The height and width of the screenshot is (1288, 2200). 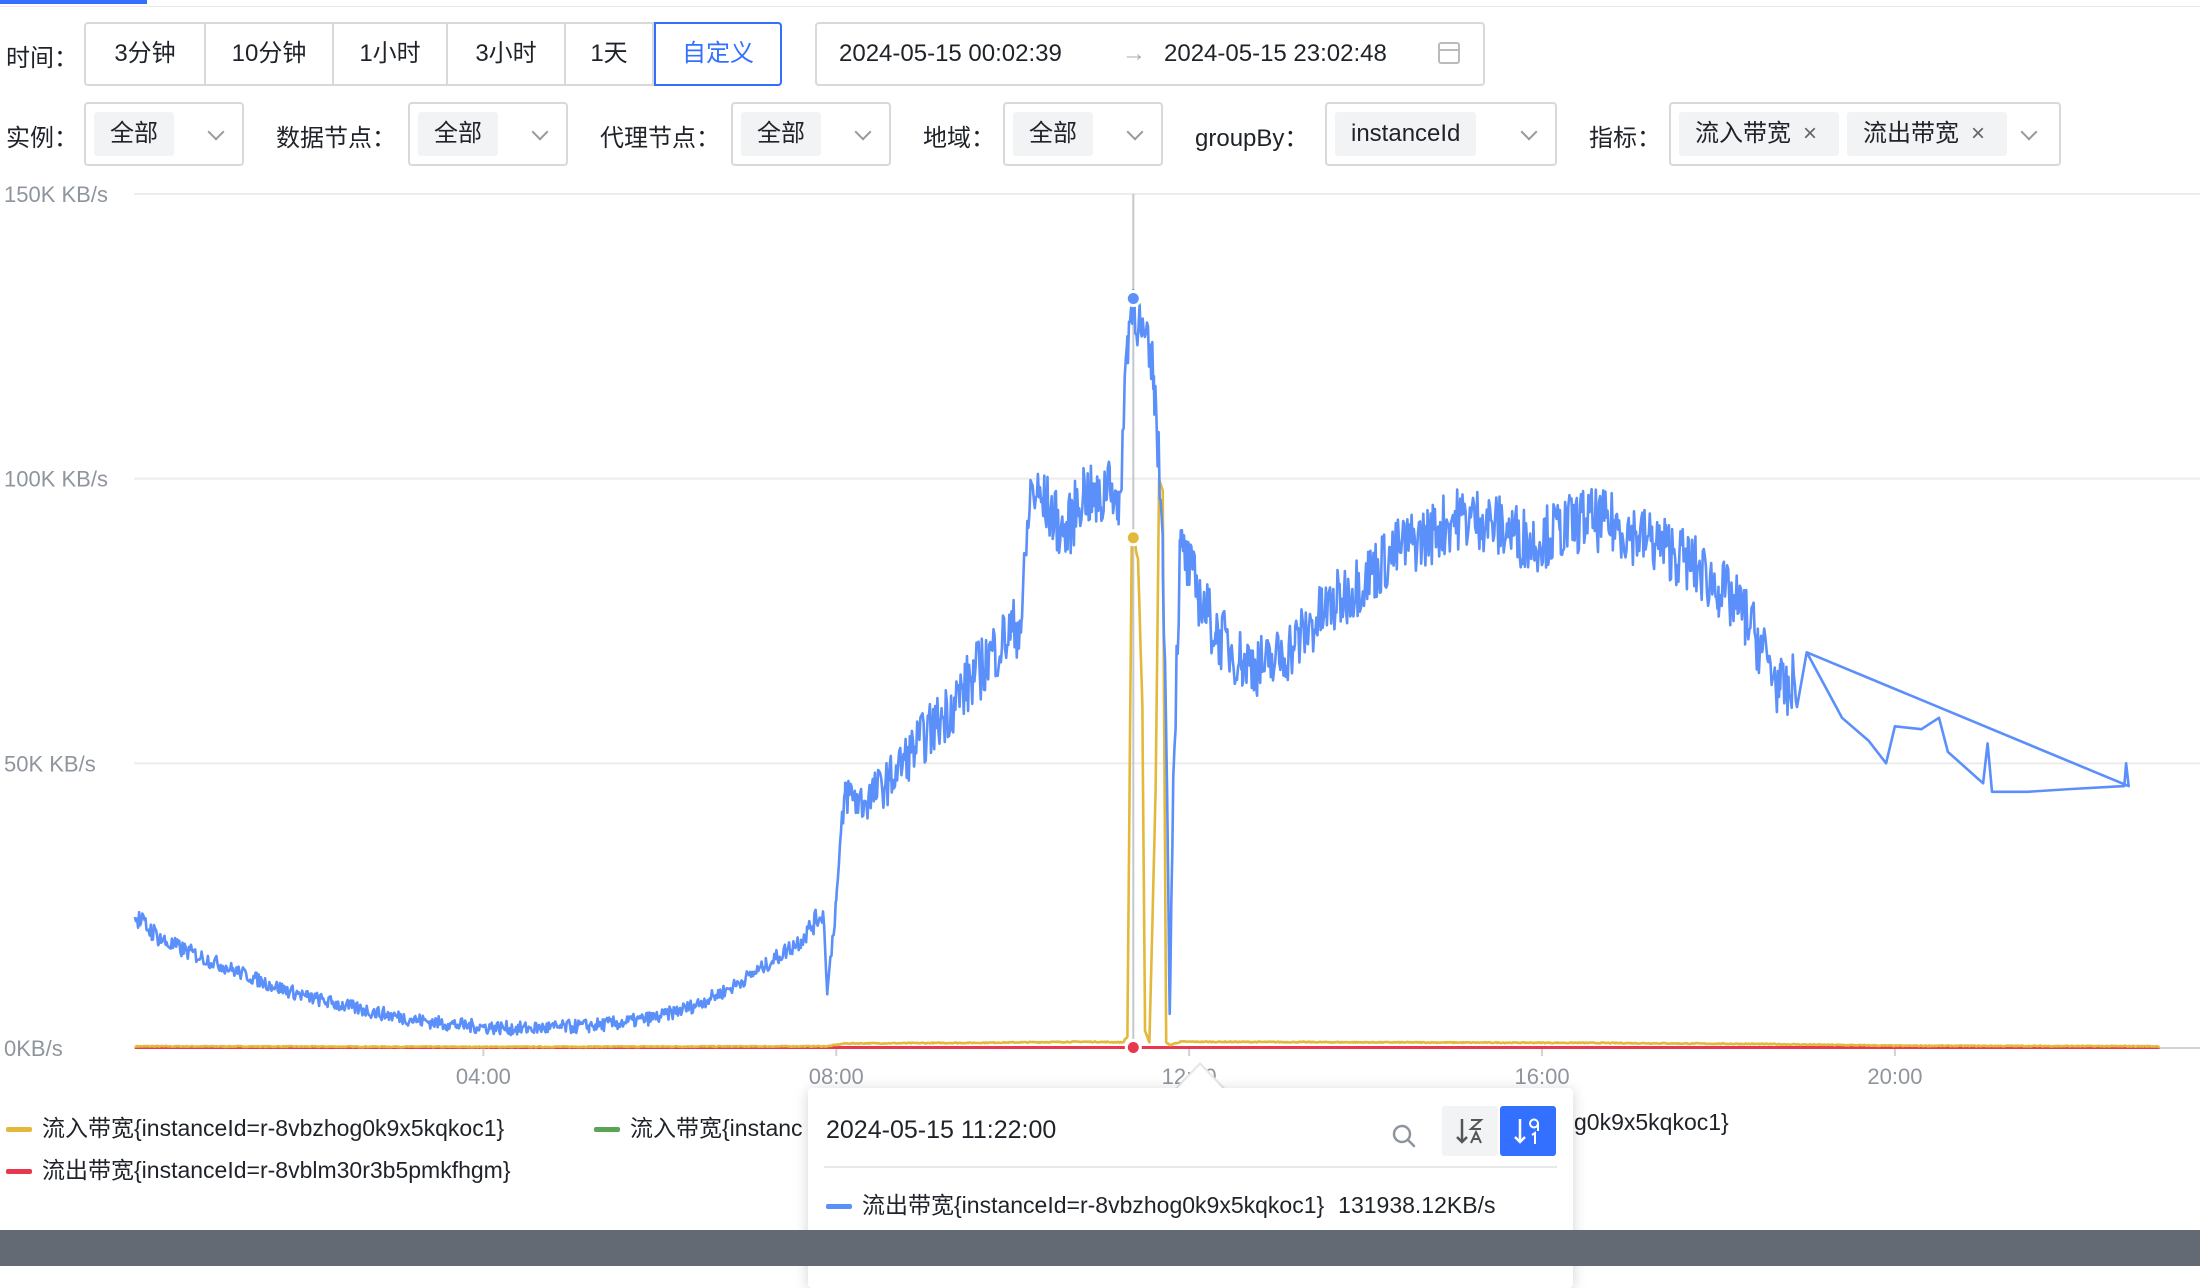 What do you see at coordinates (42, 138) in the screenshot?
I see `instance-label: 实例：` at bounding box center [42, 138].